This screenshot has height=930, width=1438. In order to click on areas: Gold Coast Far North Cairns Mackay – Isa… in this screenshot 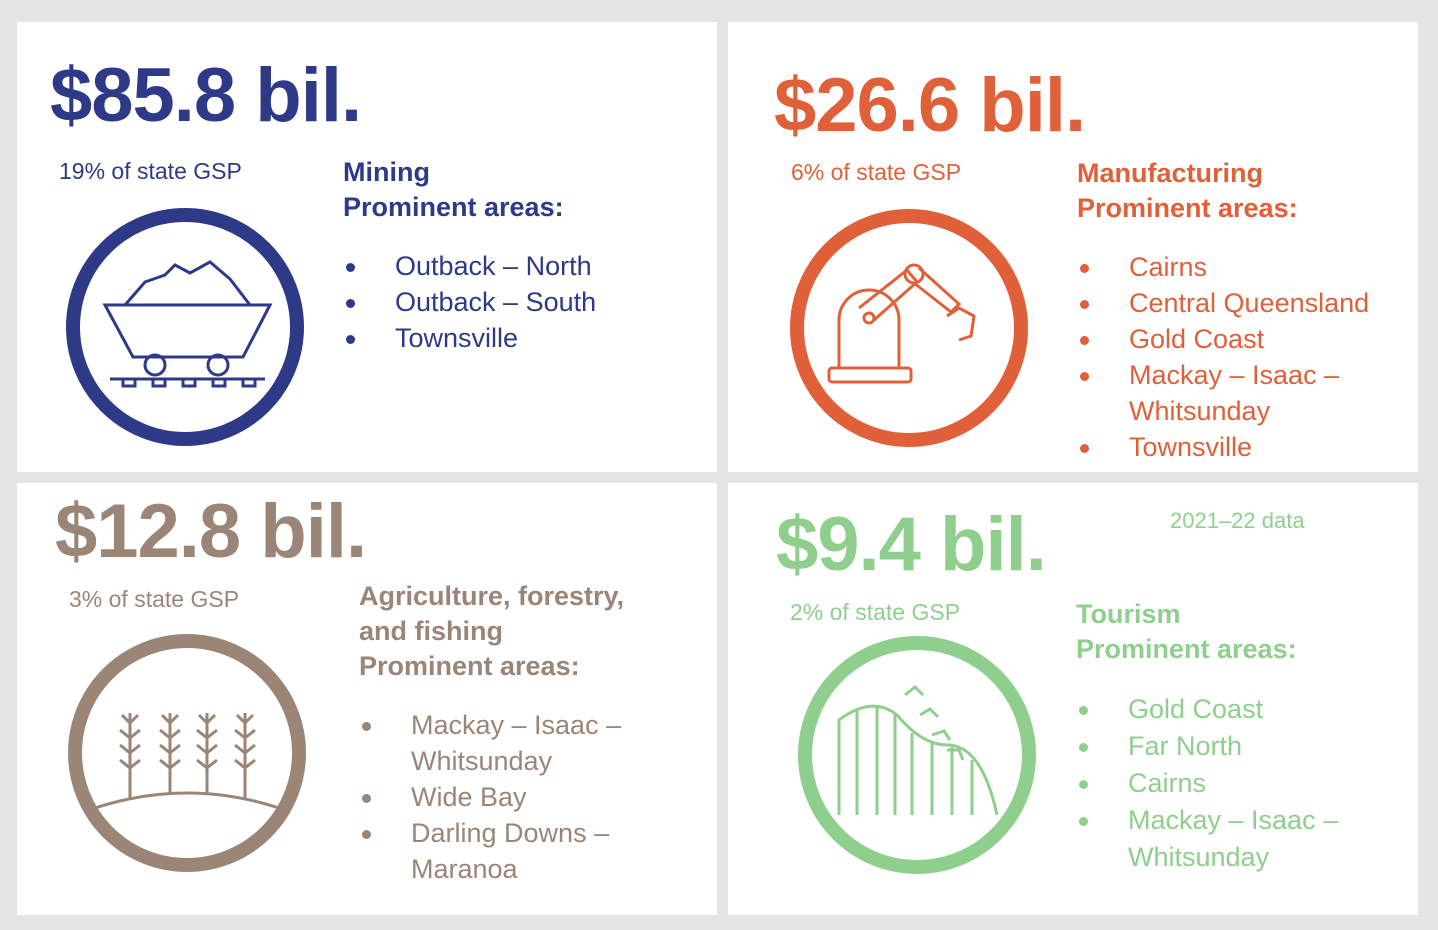, I will do `click(1226, 783)`.